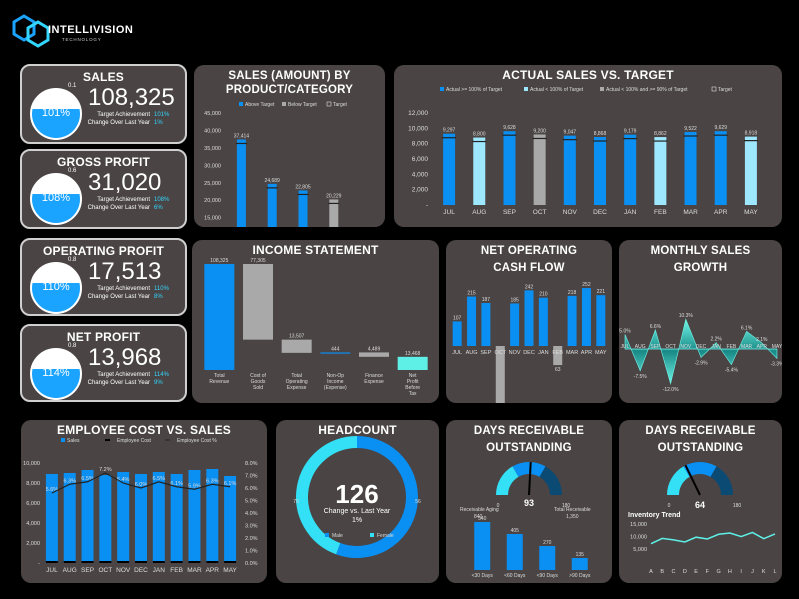  I want to click on data-label: 218, so click(572, 293).